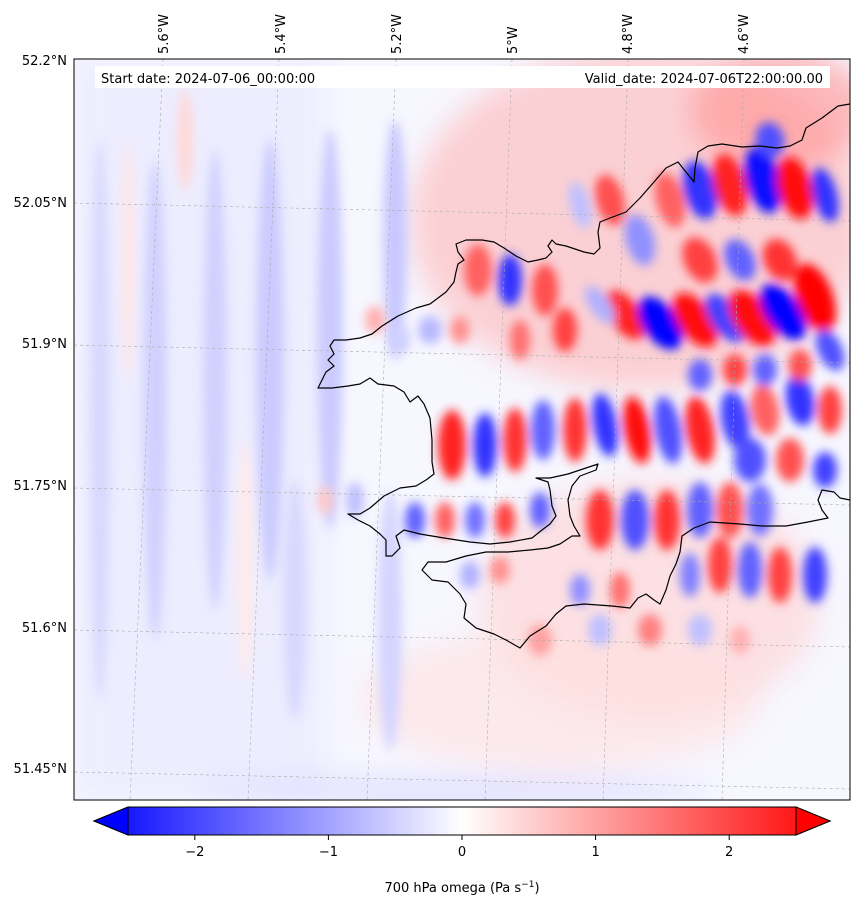 This screenshot has height=908, width=859. I want to click on lon-label-4-6w: 4.6°W, so click(744, 34).